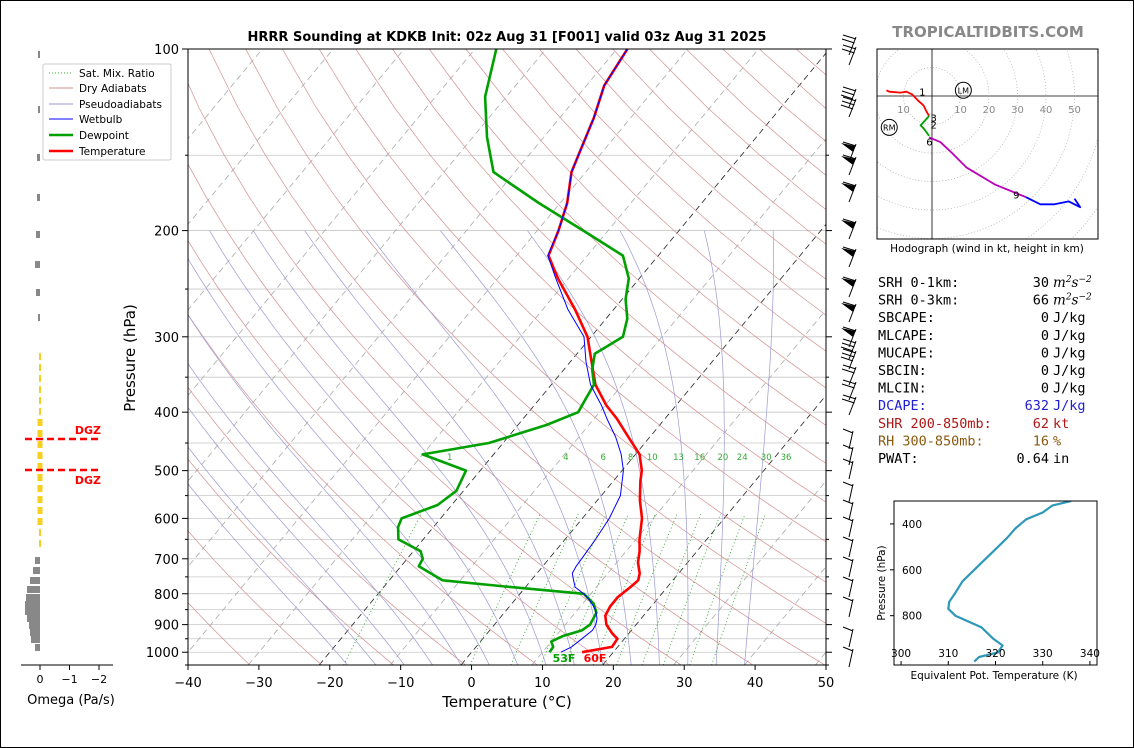 The height and width of the screenshot is (748, 1134). Describe the element at coordinates (1043, 654) in the screenshot. I see `theta-x-tick-label: 330` at that location.